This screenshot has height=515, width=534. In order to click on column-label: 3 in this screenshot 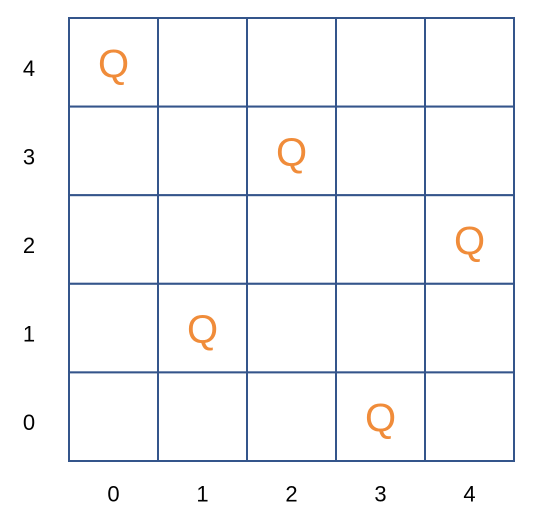, I will do `click(380, 494)`.